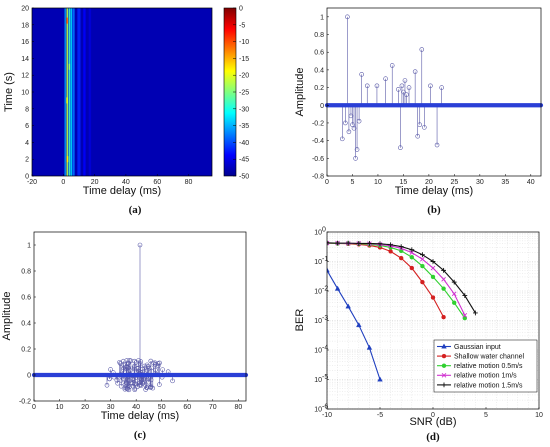  I want to click on y-tick-exponent: -2, so click(325, 289).